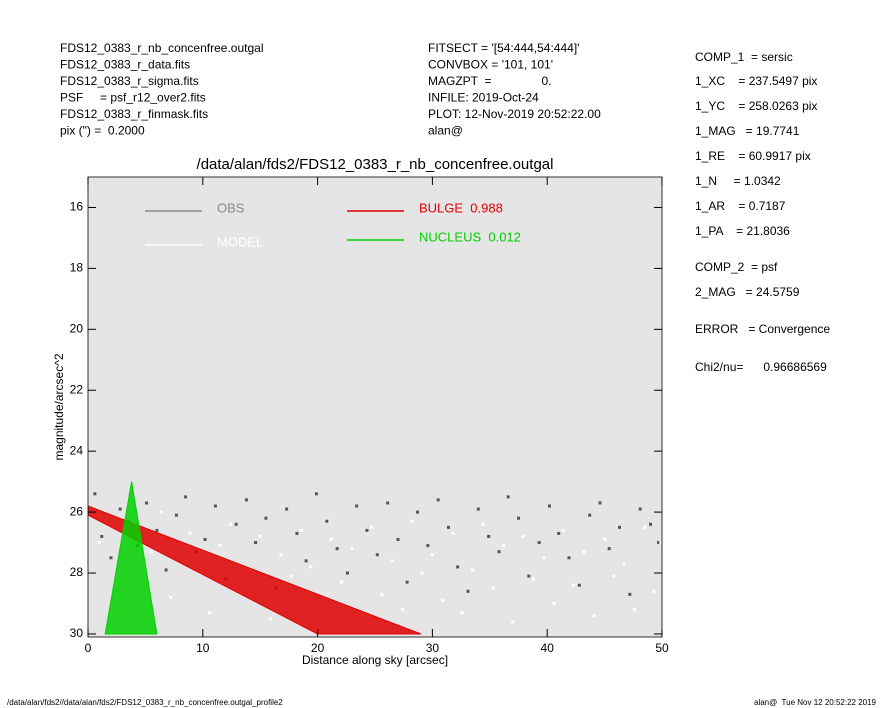 This screenshot has width=885, height=708. I want to click on header-line: PLOT: 12-Nov-2019 20:52:22.00, so click(514, 114).